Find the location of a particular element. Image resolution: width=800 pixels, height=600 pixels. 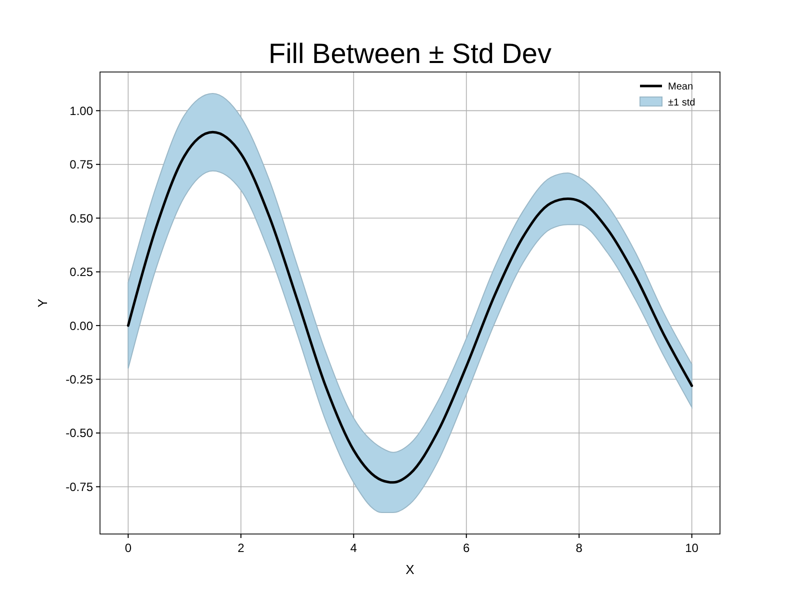

y-tick-label: -0.25 is located at coordinates (80, 379).